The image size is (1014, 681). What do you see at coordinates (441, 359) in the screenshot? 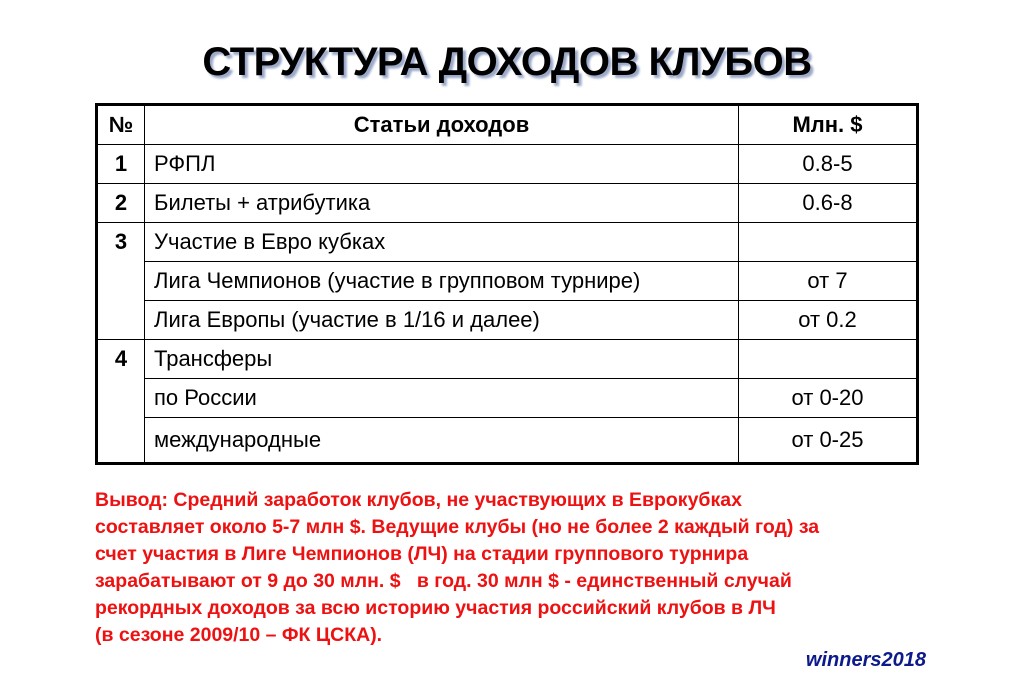
I see `row-item: Трансферы` at bounding box center [441, 359].